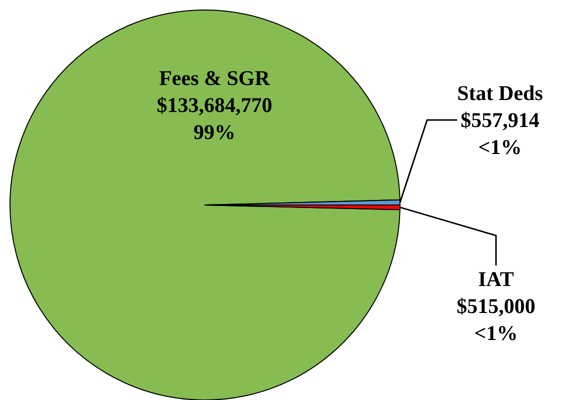 This screenshot has width=562, height=400. Describe the element at coordinates (500, 93) in the screenshot. I see `slice-label: Stat Deds` at that location.